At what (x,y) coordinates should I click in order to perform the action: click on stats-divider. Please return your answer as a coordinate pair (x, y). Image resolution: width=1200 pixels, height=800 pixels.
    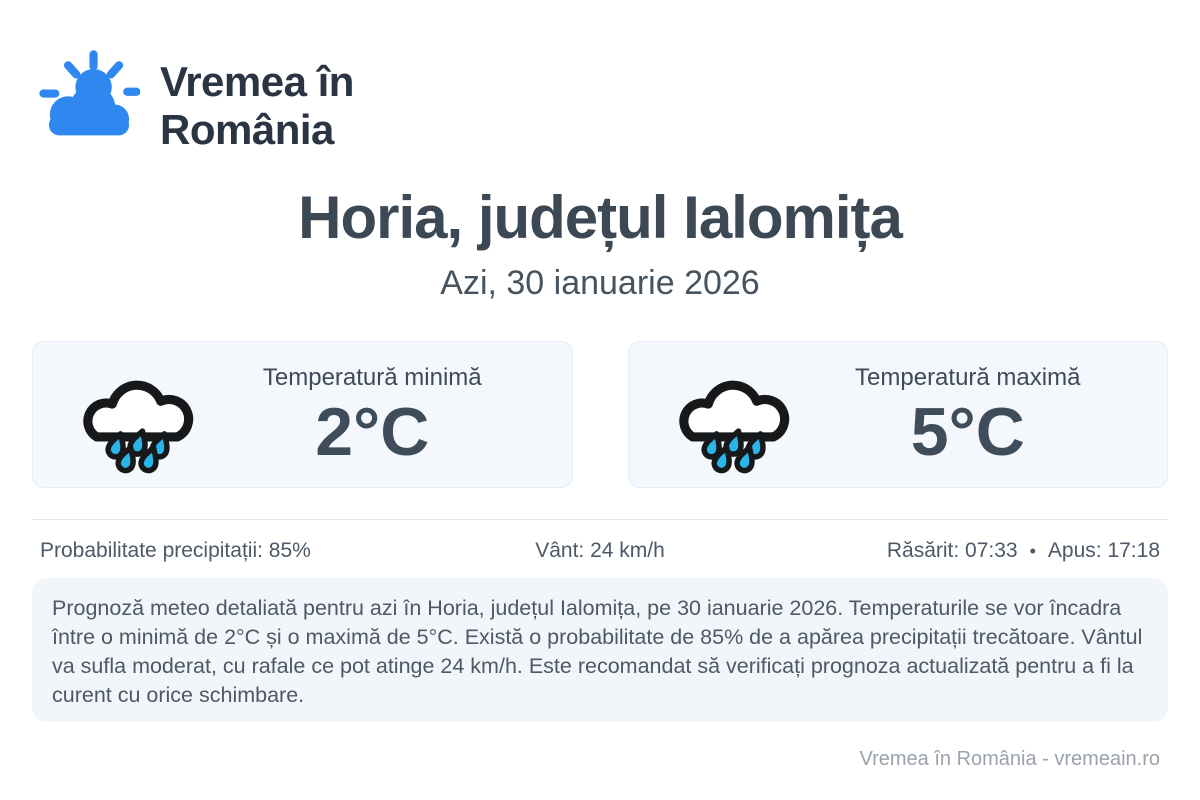
    Looking at the image, I should click on (600, 519).